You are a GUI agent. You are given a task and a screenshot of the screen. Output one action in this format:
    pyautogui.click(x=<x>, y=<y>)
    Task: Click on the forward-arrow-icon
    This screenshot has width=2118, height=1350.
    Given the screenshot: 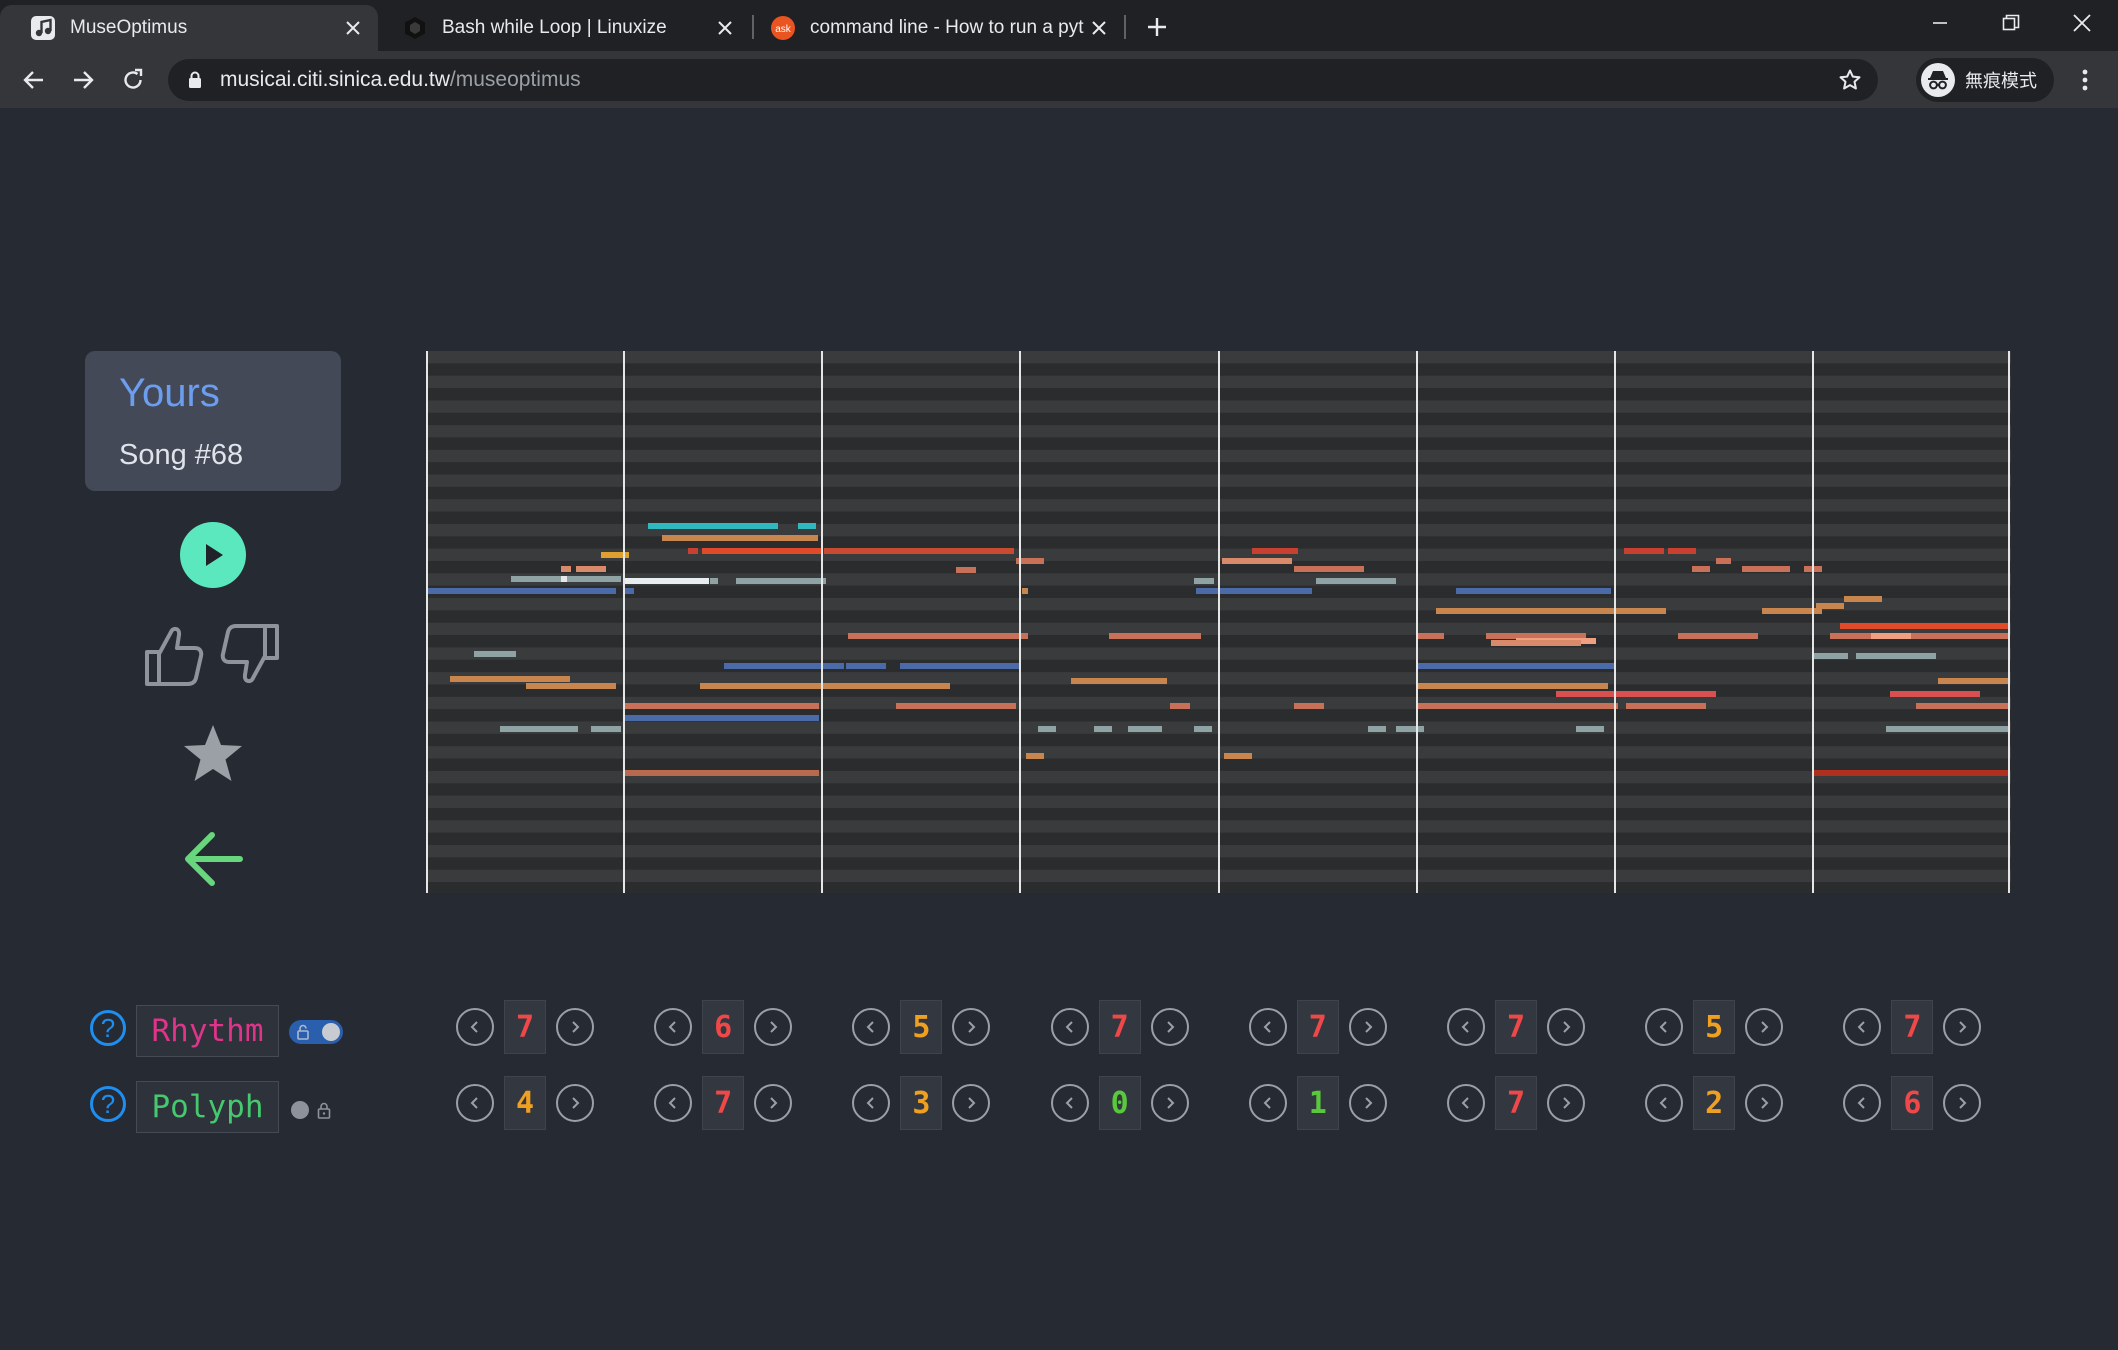 What is the action you would take?
    pyautogui.click(x=83, y=80)
    